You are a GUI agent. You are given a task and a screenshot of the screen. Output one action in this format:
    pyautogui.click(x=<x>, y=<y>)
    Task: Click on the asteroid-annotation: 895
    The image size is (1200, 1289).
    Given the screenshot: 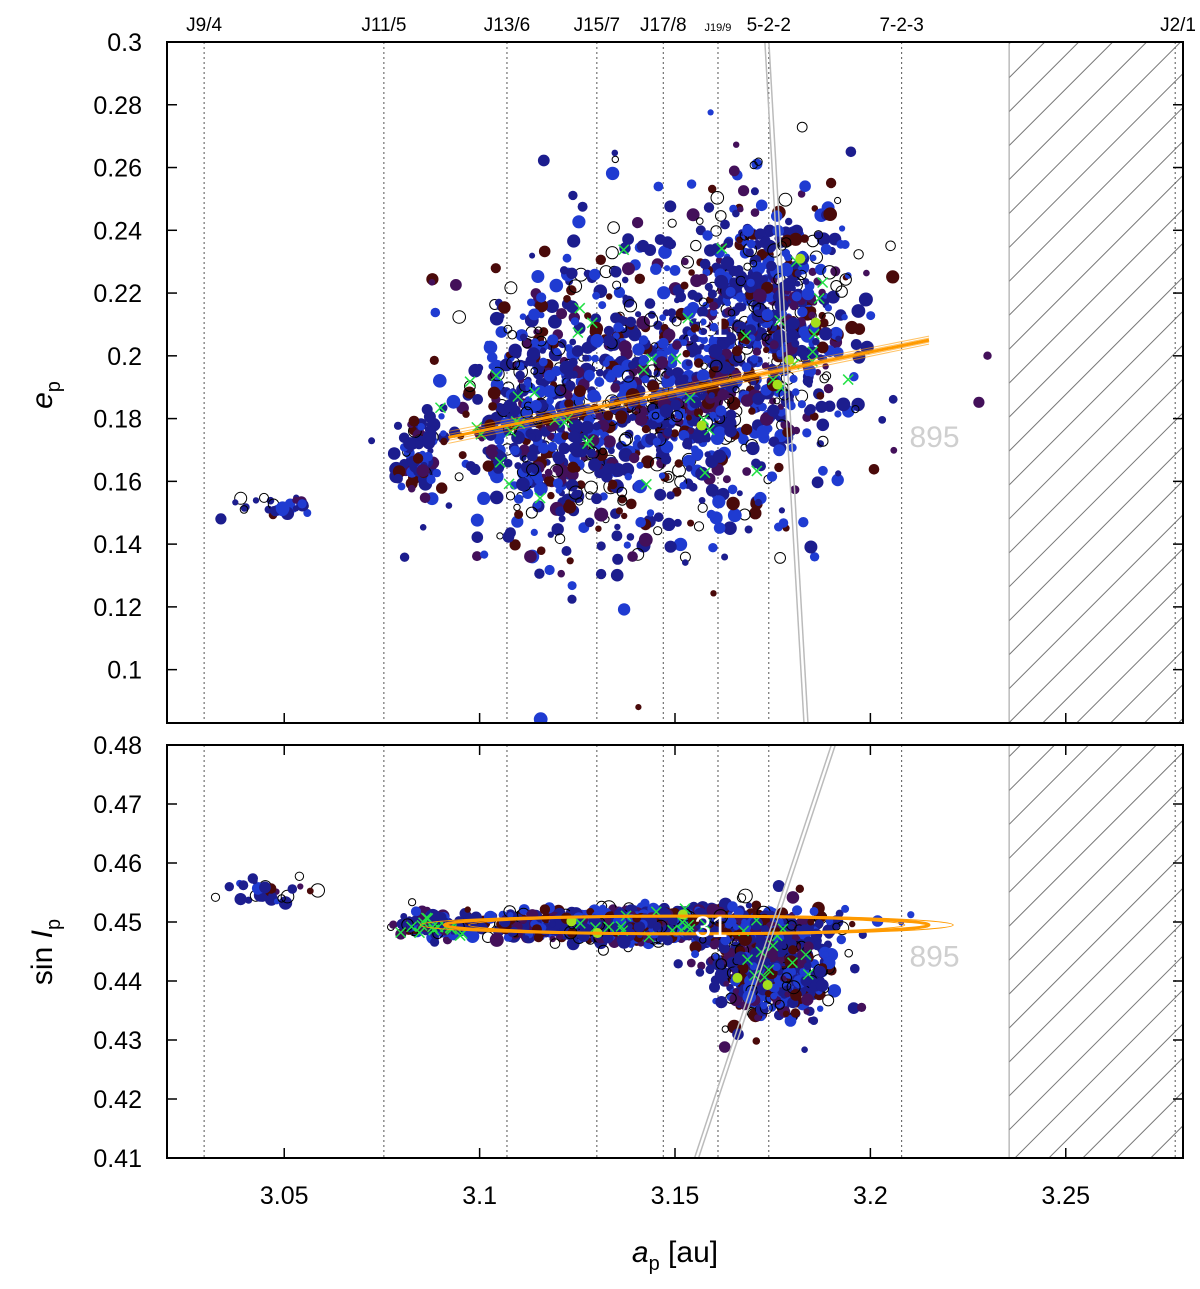 What is the action you would take?
    pyautogui.click(x=934, y=956)
    